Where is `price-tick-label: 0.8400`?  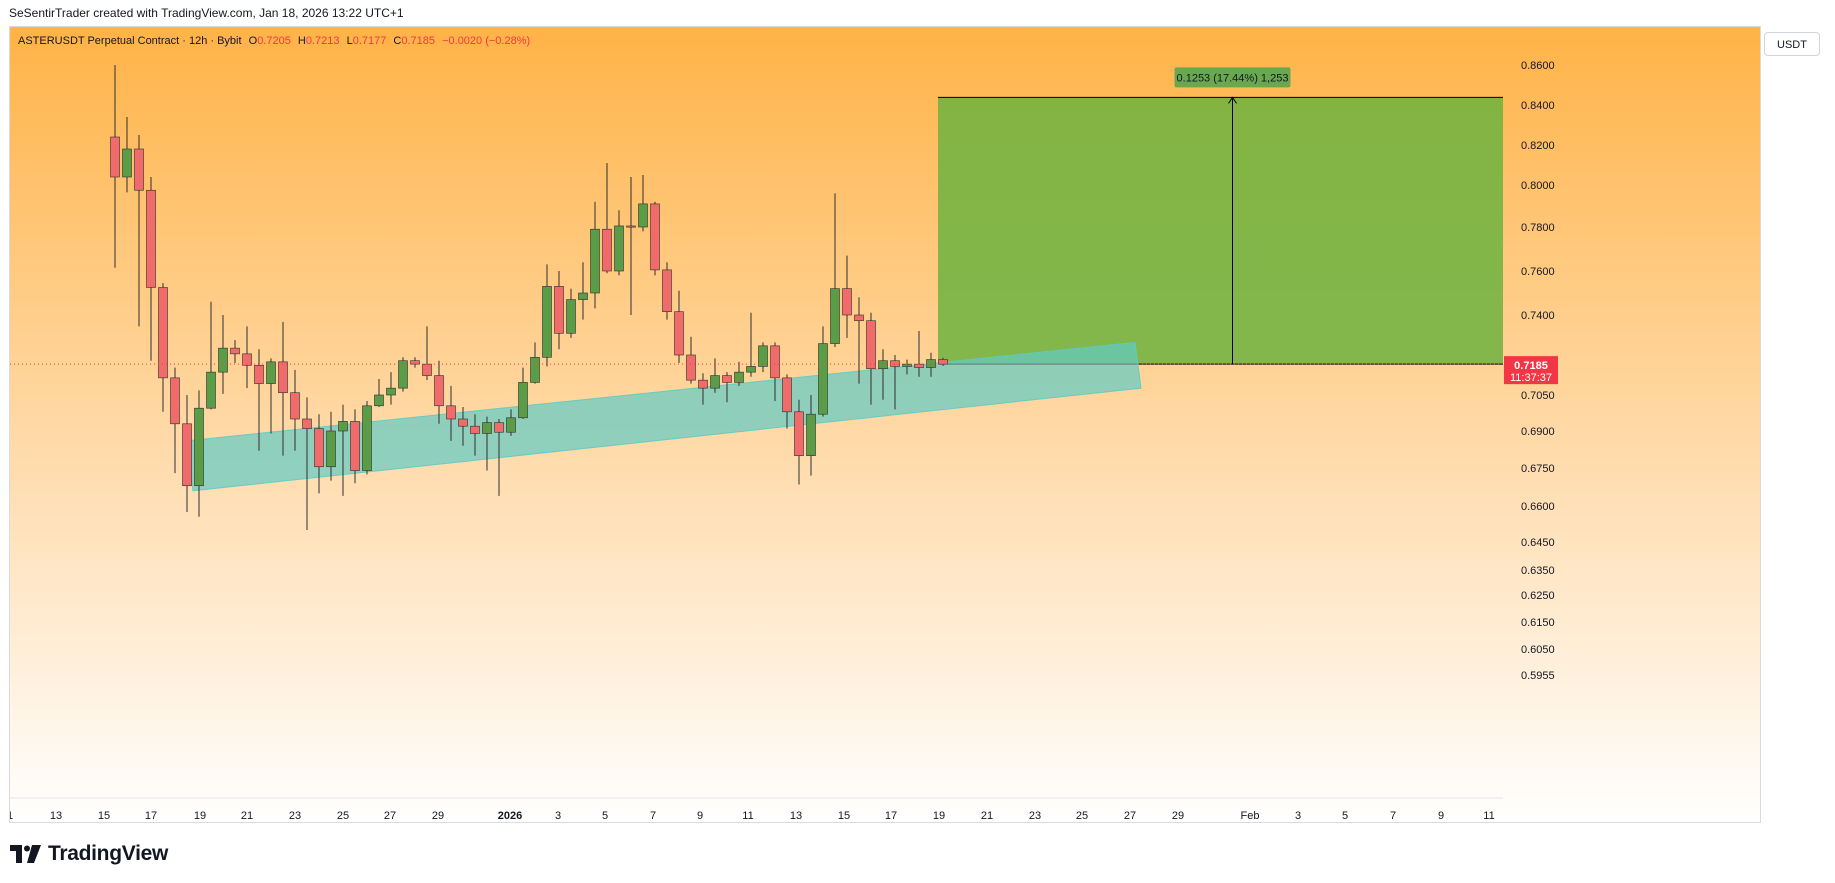
price-tick-label: 0.8400 is located at coordinates (1538, 106).